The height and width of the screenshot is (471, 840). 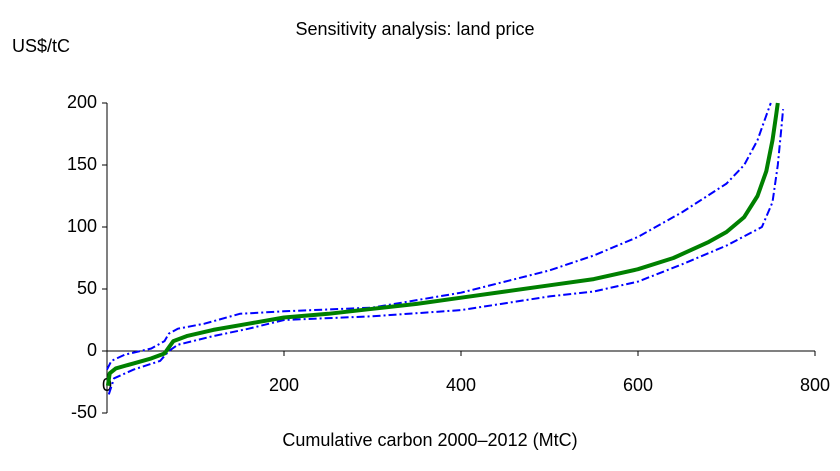 I want to click on x-axis-label: Cumulative carbon 2000–2012 (MtC), so click(x=429, y=440).